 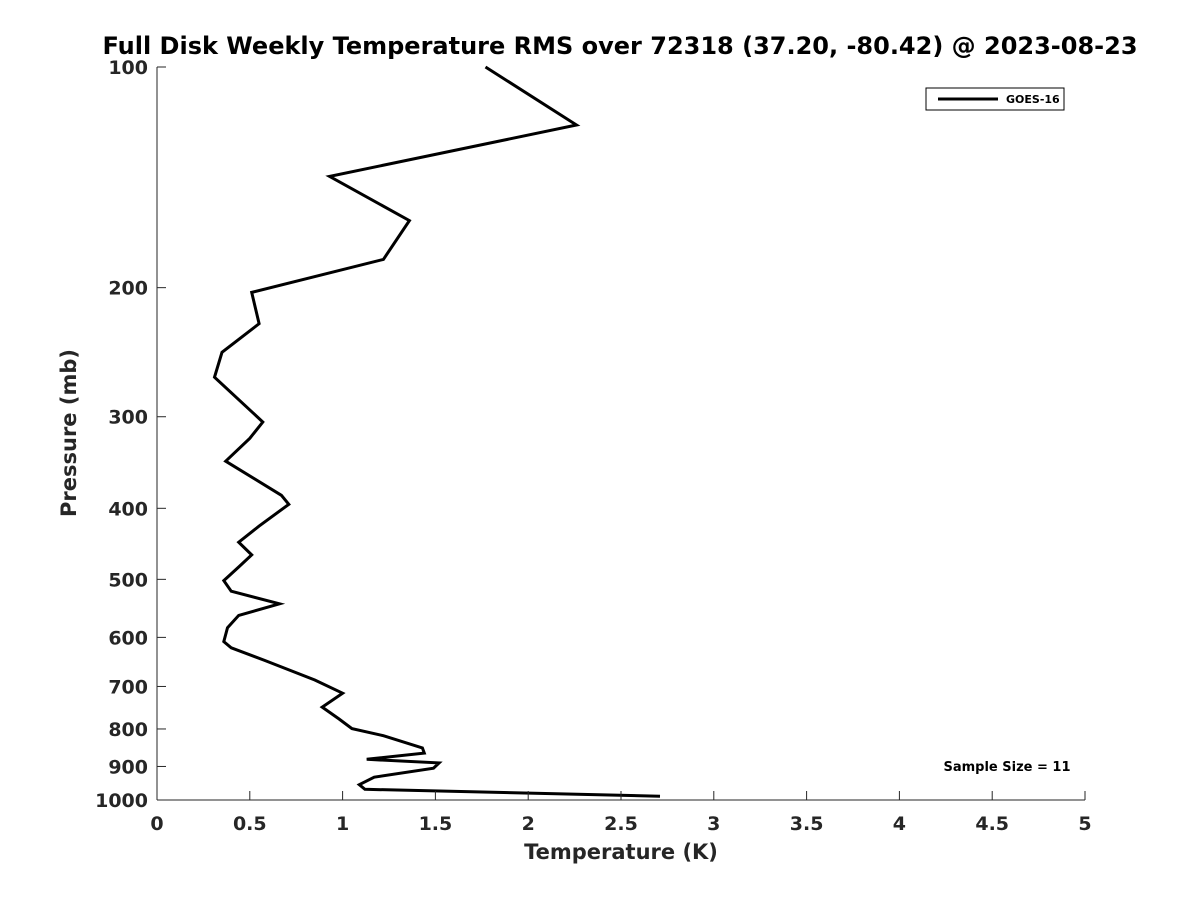 What do you see at coordinates (128, 68) in the screenshot?
I see `y-tick-label: 100` at bounding box center [128, 68].